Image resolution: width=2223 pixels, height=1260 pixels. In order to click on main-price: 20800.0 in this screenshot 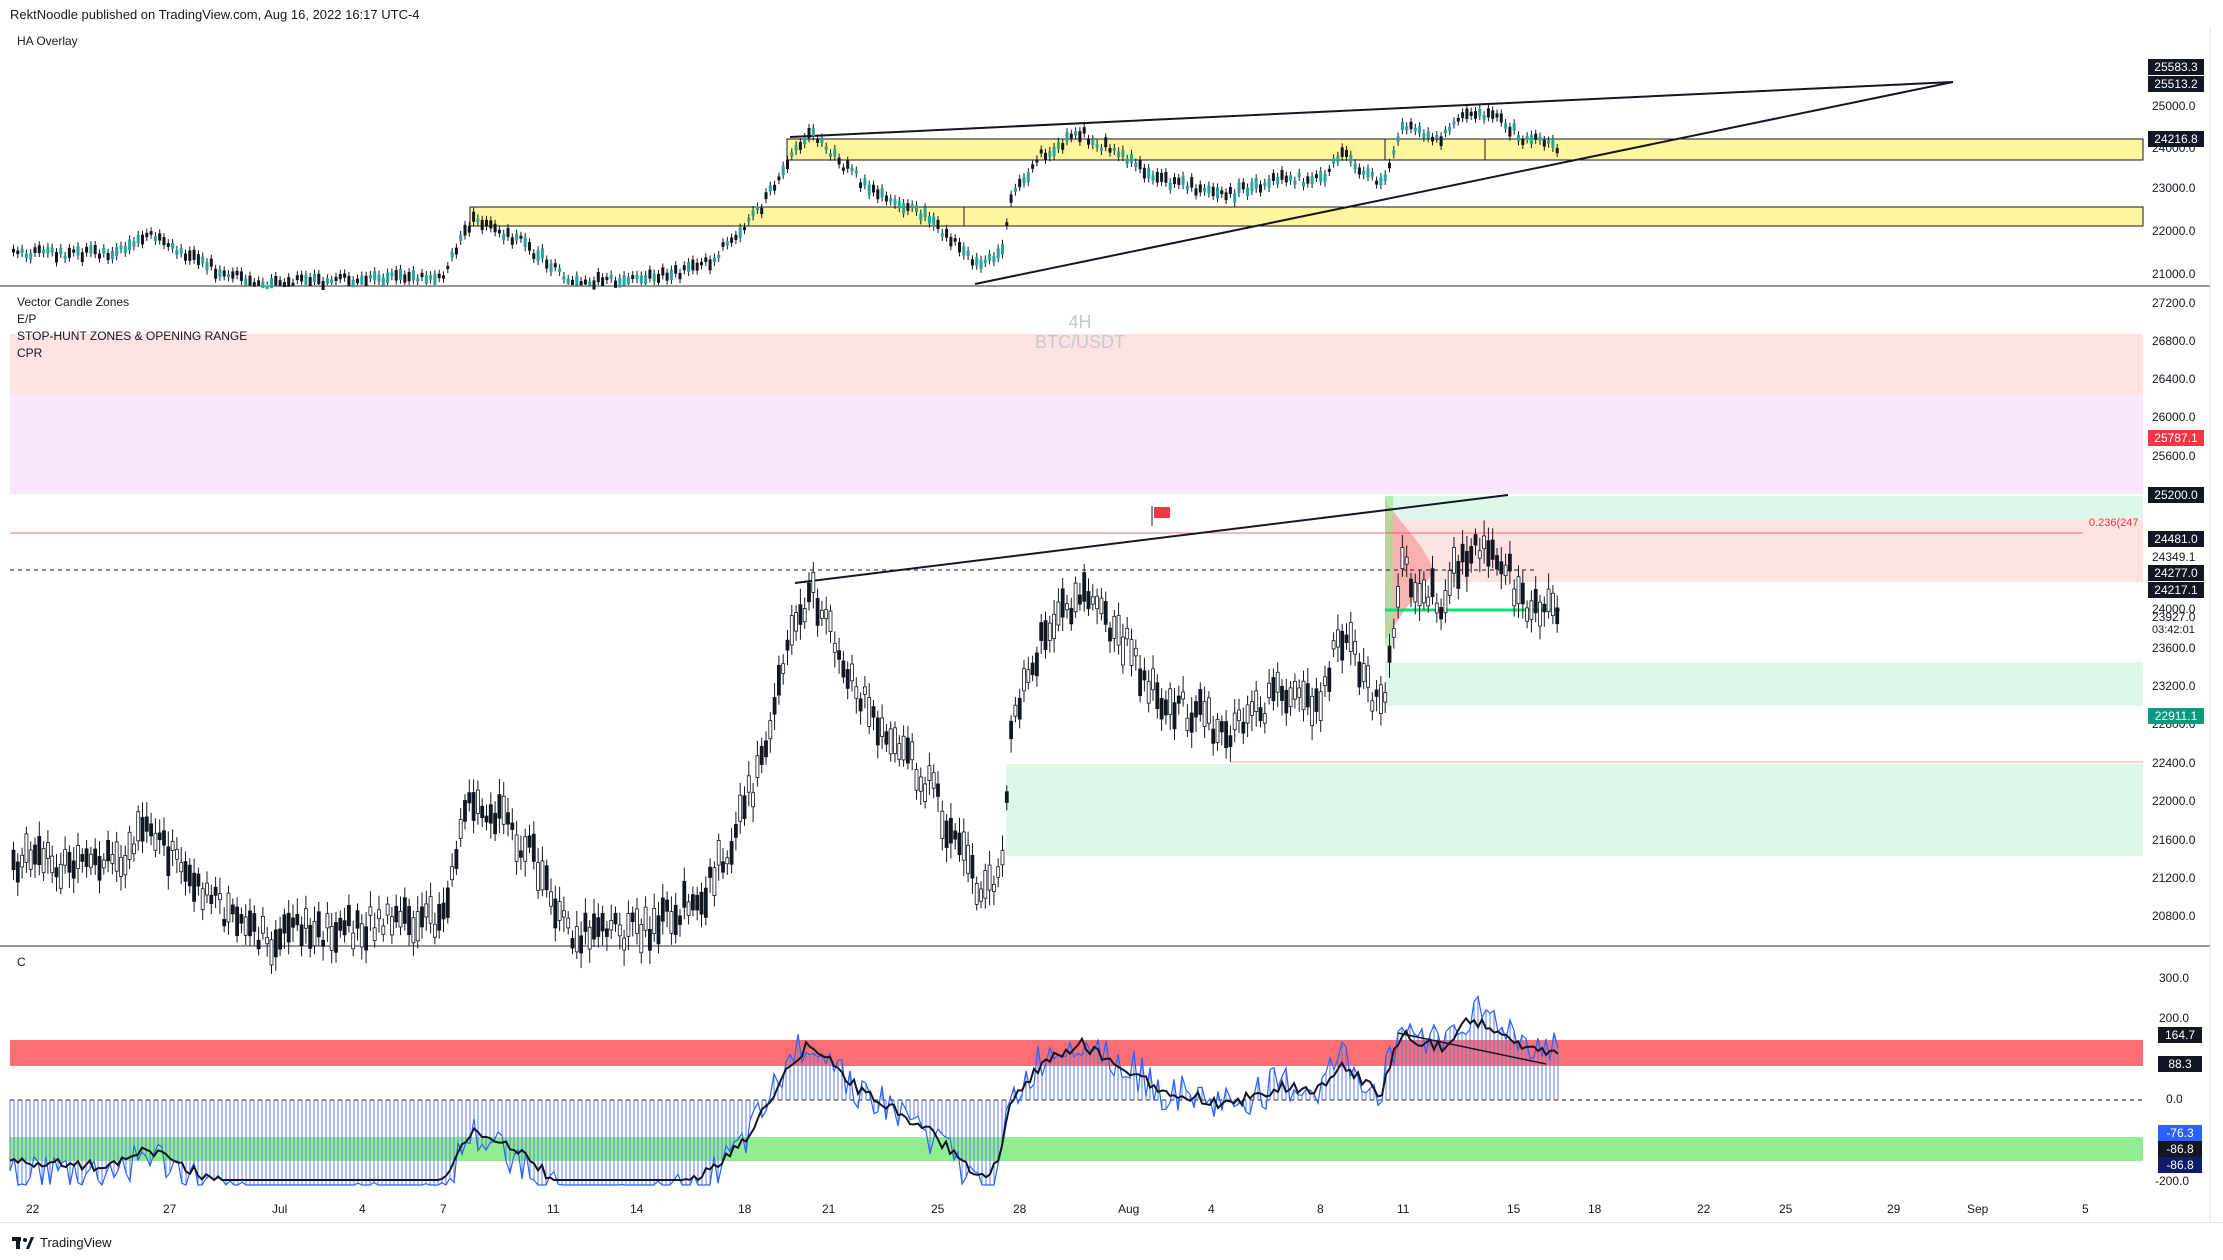, I will do `click(2174, 916)`.